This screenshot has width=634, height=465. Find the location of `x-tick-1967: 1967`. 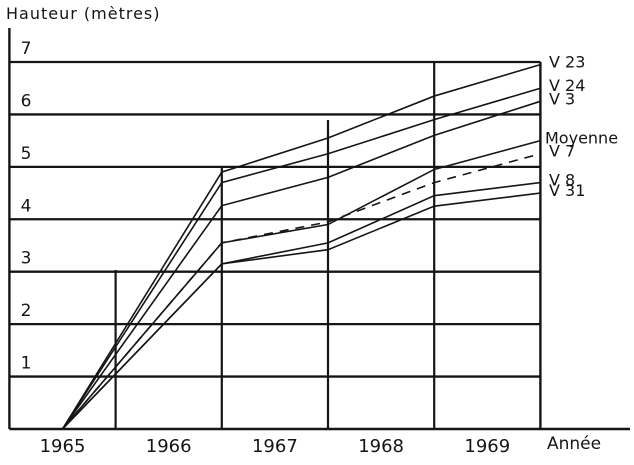

x-tick-1967: 1967 is located at coordinates (275, 446).